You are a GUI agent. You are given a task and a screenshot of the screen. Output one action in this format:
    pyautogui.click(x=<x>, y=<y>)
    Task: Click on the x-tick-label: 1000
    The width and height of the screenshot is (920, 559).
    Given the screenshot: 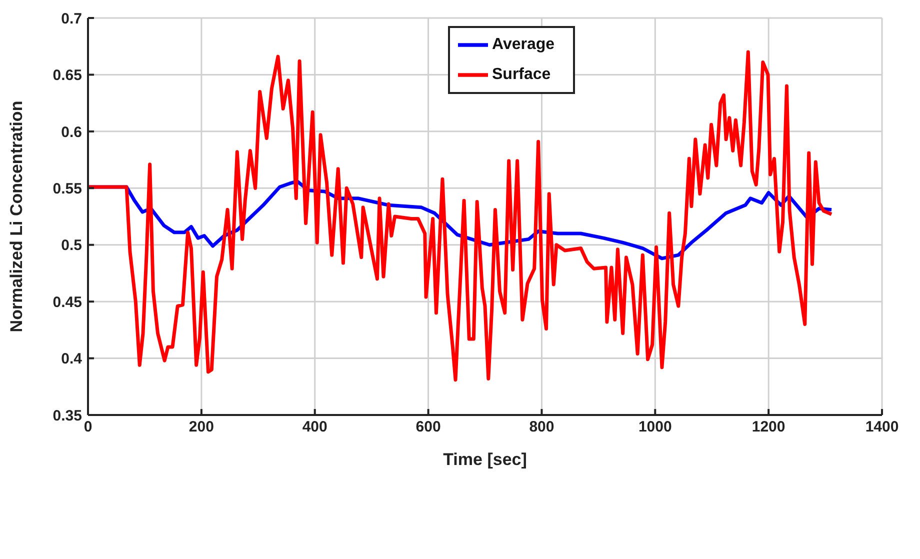 What is the action you would take?
    pyautogui.click(x=655, y=427)
    